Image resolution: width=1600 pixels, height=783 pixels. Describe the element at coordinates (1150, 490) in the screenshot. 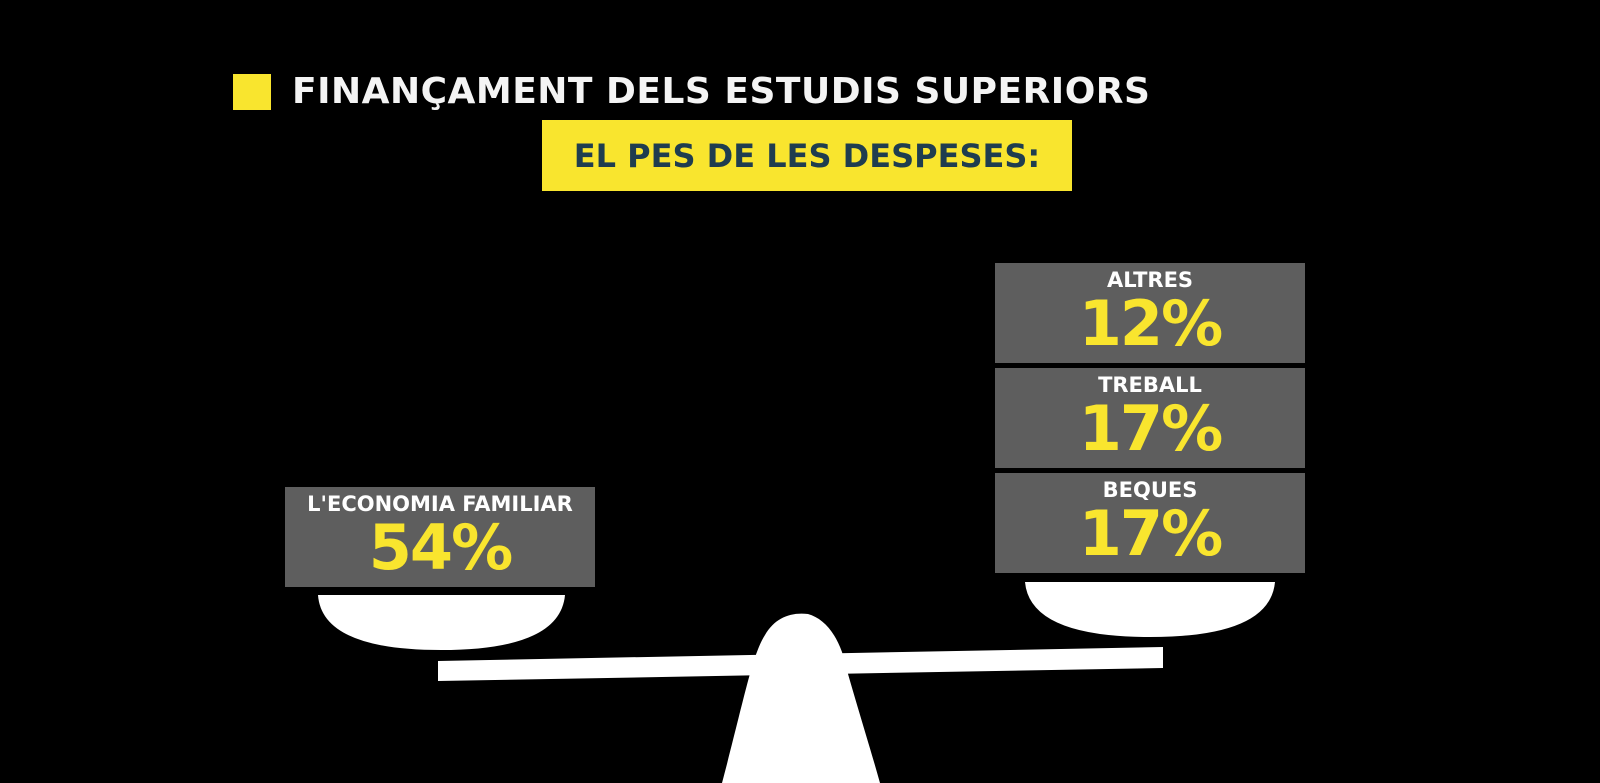

I see `item-label: BEQUES` at that location.